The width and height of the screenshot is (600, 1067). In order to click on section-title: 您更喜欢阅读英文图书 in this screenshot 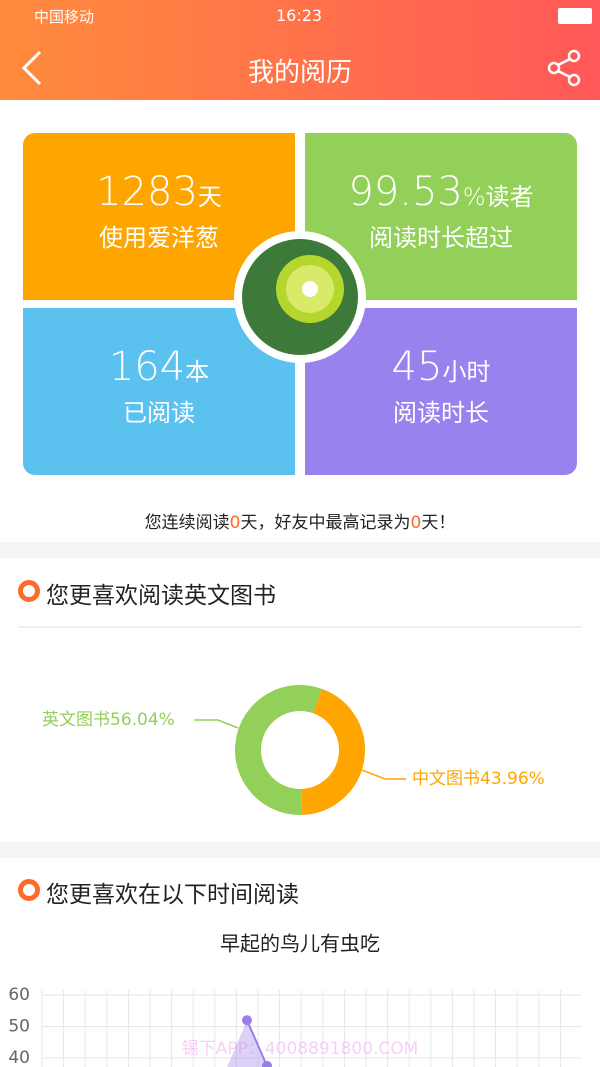, I will do `click(161, 596)`.